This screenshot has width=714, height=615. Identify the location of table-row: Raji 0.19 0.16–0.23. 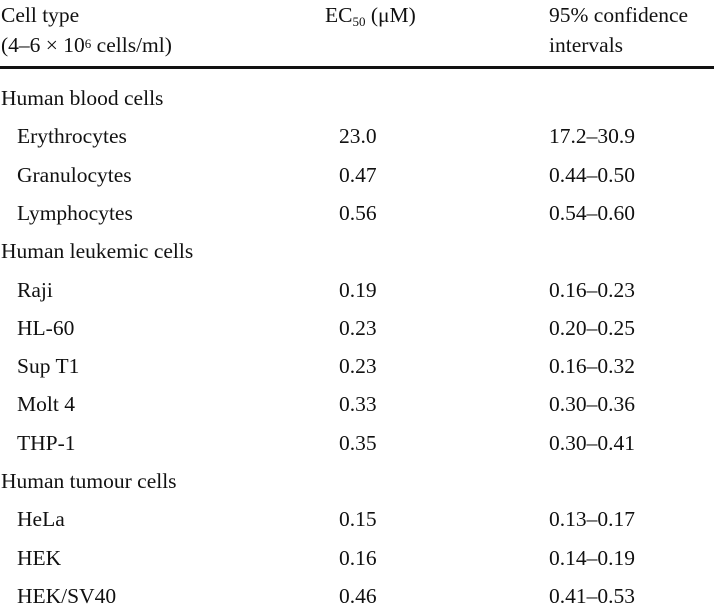
(357, 290).